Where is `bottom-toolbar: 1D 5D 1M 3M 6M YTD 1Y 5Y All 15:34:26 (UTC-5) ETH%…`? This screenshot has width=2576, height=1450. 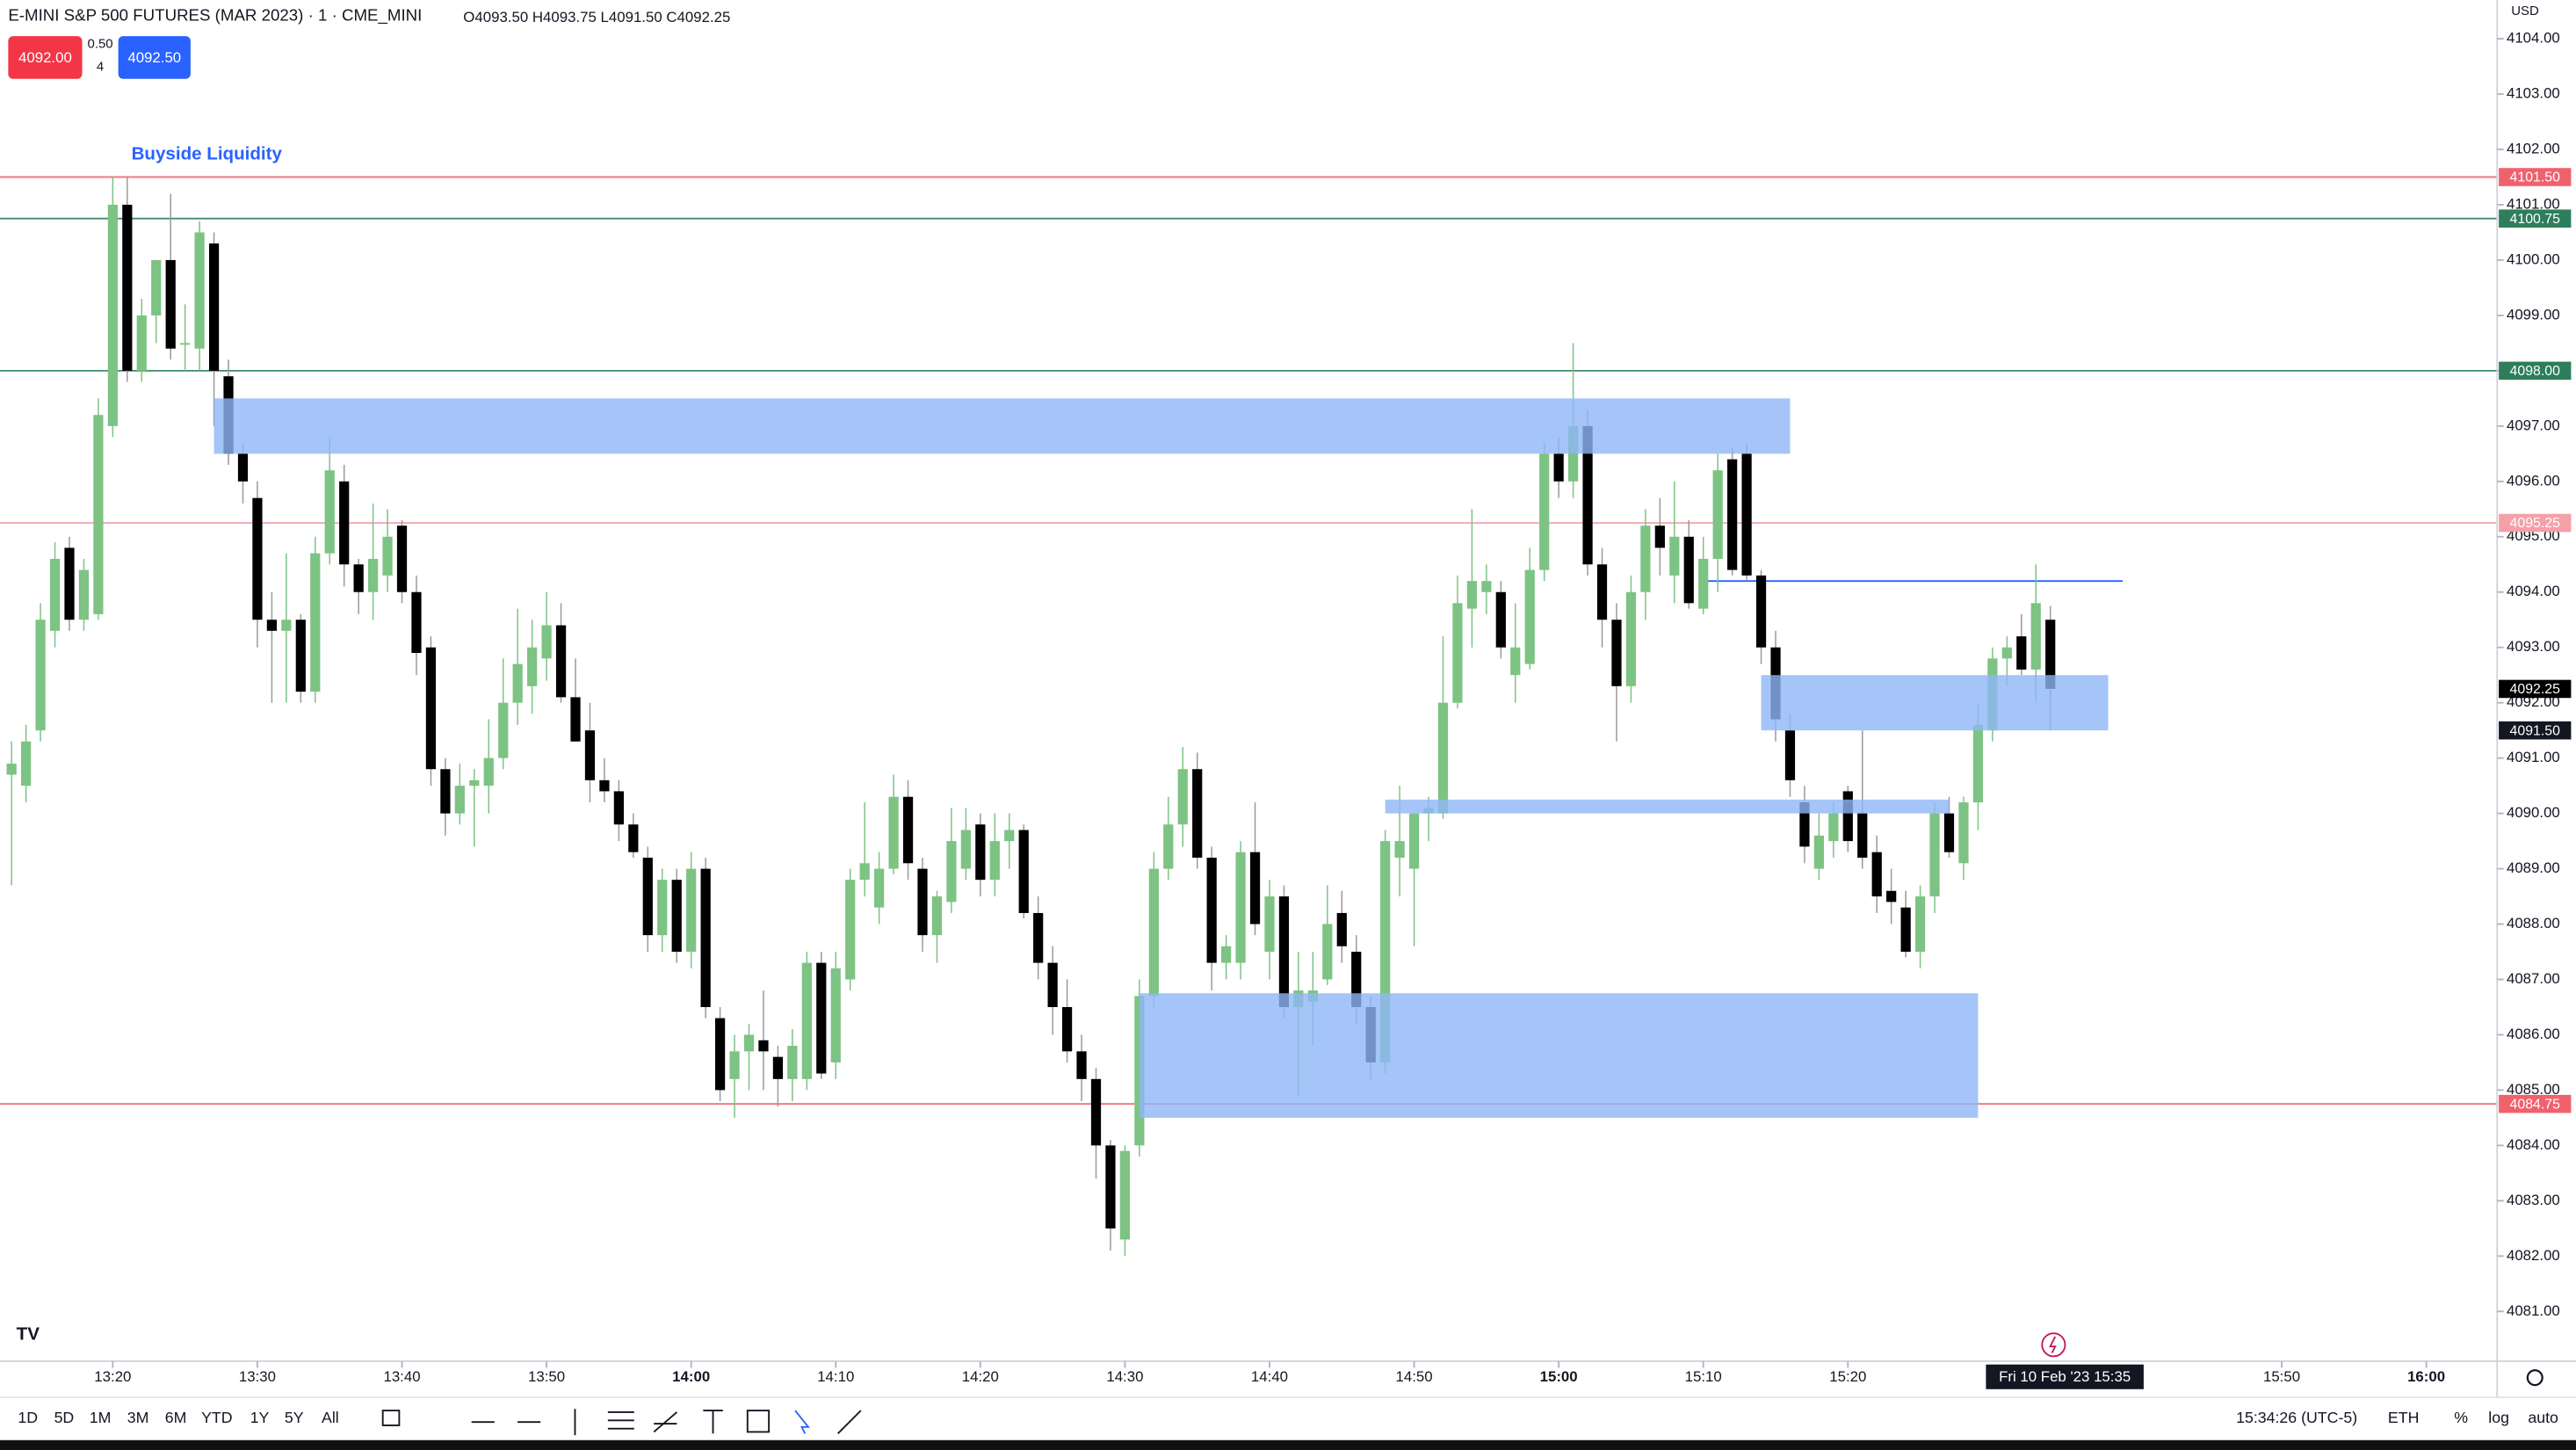 bottom-toolbar: 1D 5D 1M 3M 6M YTD 1Y 5Y All 15:34:26 (UTC-5) ETH%… is located at coordinates (1288, 1417).